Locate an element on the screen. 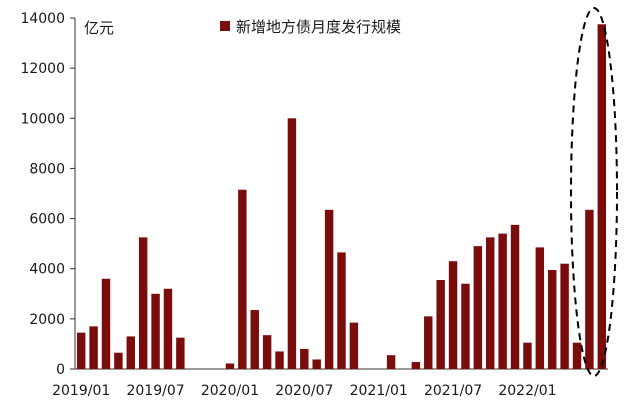 The image size is (640, 413). y-tick-label: 4000 is located at coordinates (47, 270).